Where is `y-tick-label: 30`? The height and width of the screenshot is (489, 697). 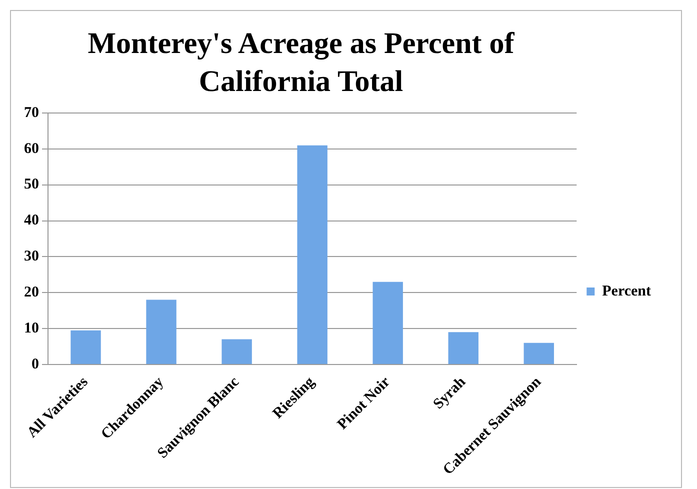
y-tick-label: 30 is located at coordinates (31, 256).